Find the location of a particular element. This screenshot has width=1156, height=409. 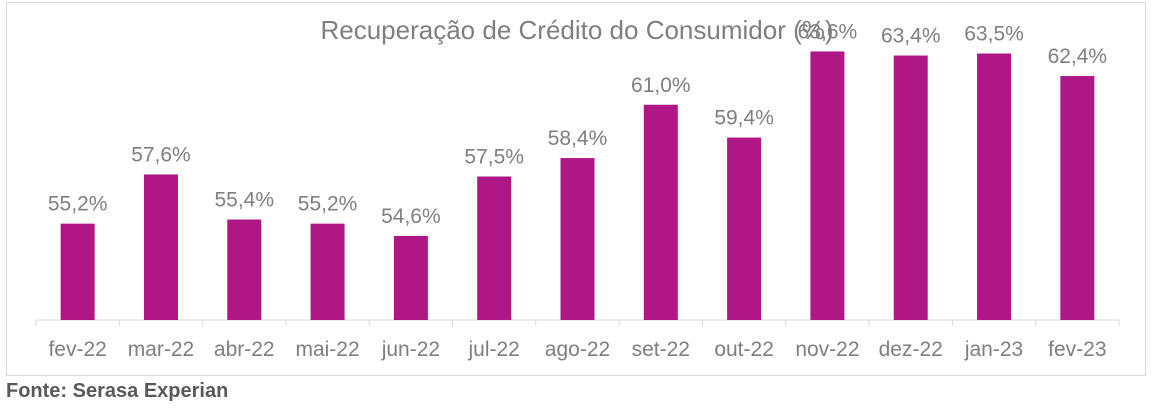

x-tick-label: set-22 is located at coordinates (661, 349).